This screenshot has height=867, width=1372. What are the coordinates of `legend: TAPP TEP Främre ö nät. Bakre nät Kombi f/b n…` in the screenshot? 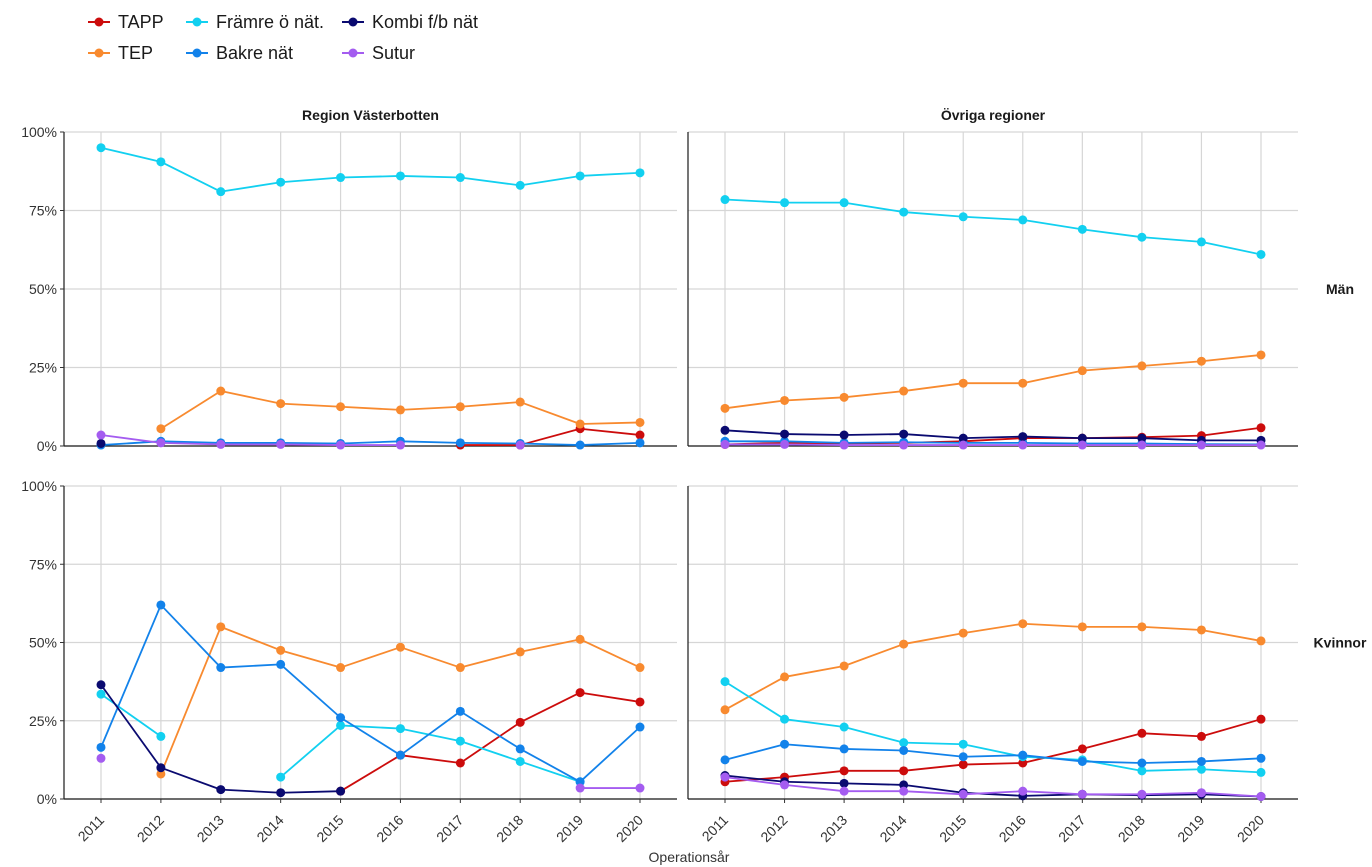 It's located at (283, 37).